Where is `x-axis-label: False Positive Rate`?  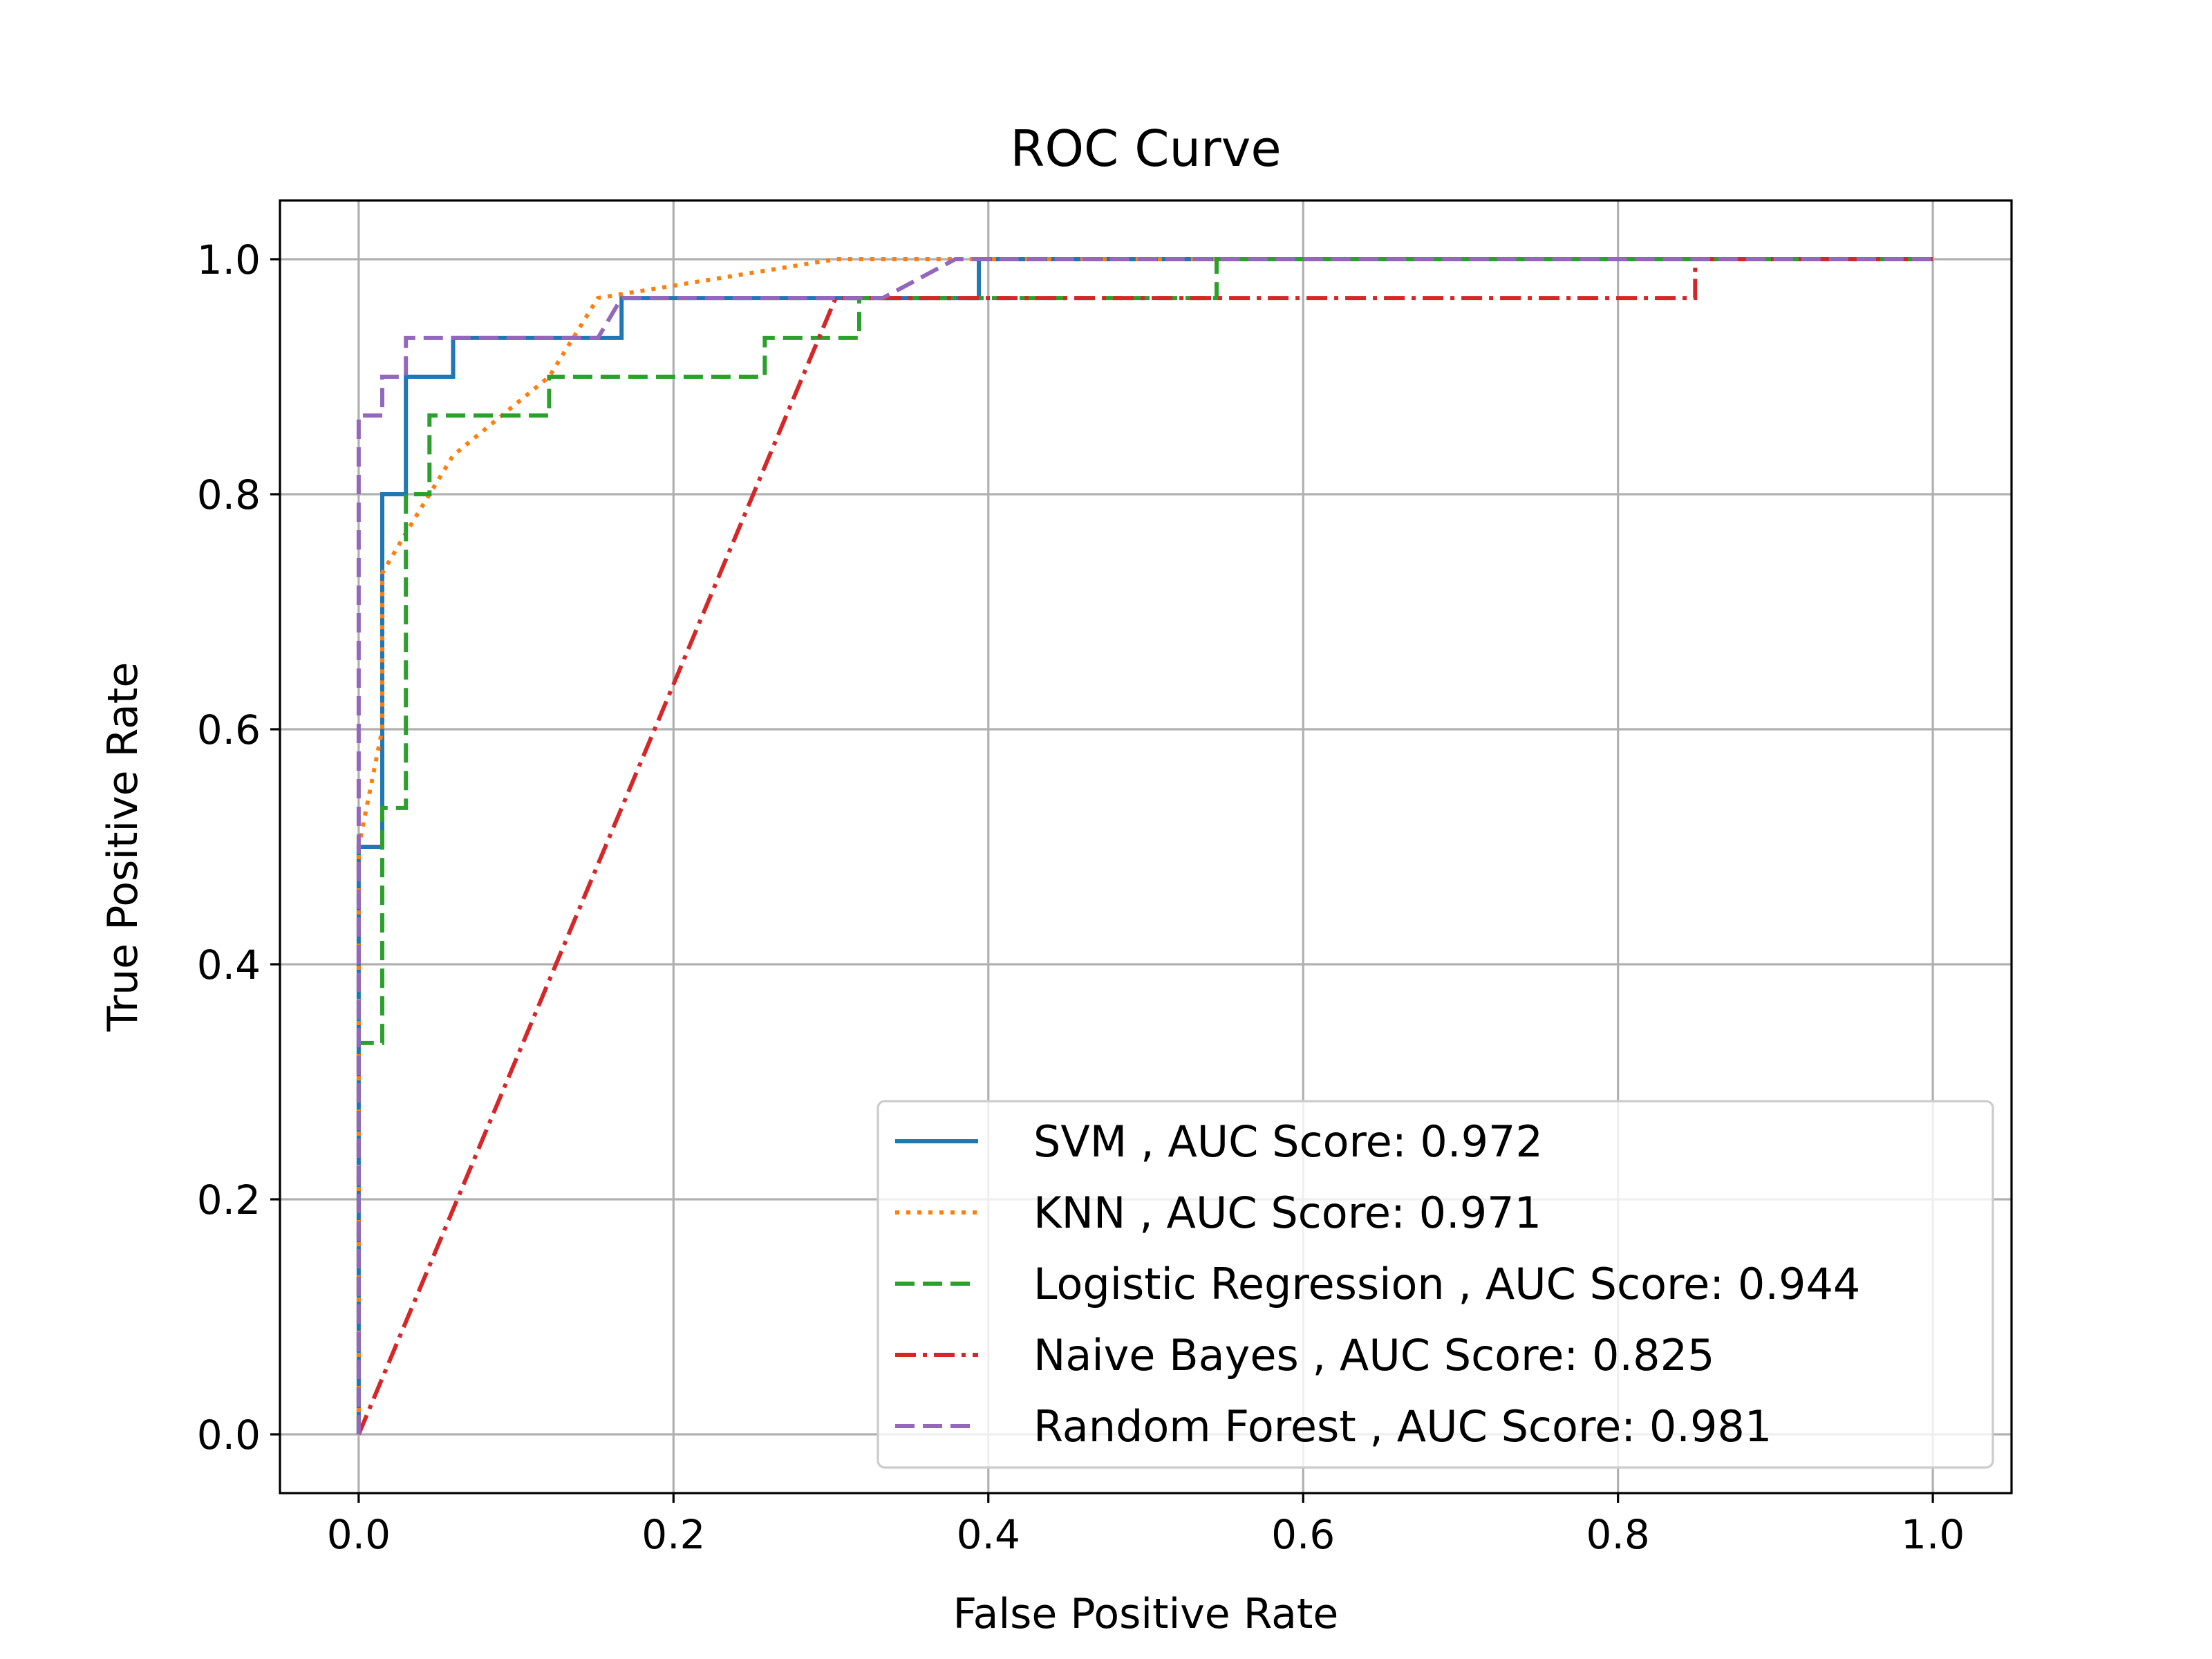
x-axis-label: False Positive Rate is located at coordinates (1146, 1614).